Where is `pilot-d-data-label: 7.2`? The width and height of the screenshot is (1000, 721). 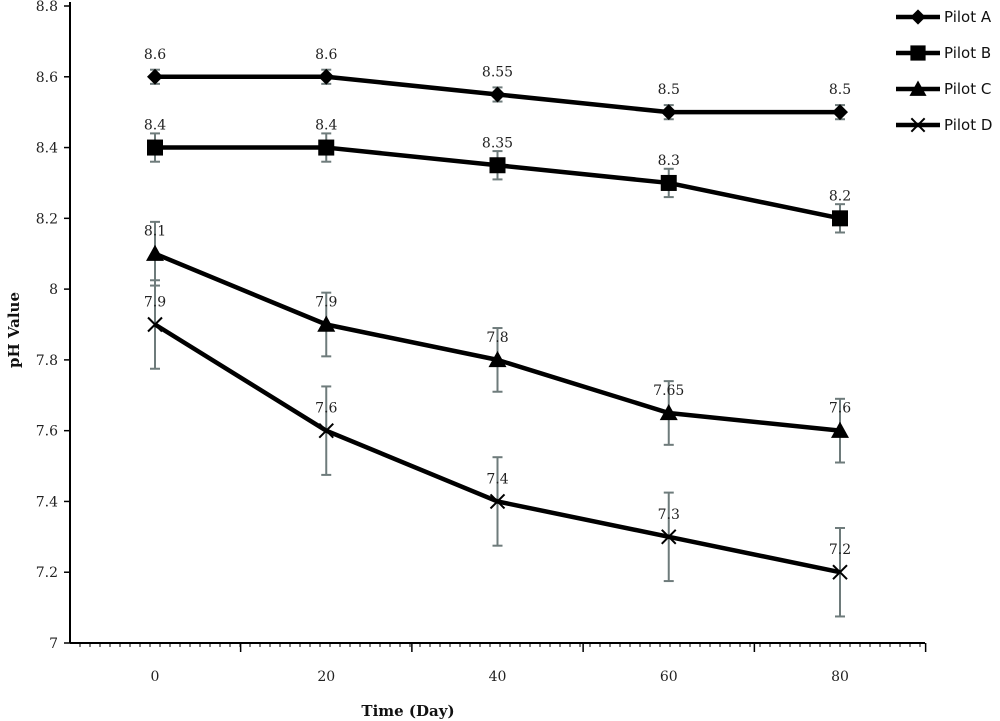 pilot-d-data-label: 7.2 is located at coordinates (840, 550).